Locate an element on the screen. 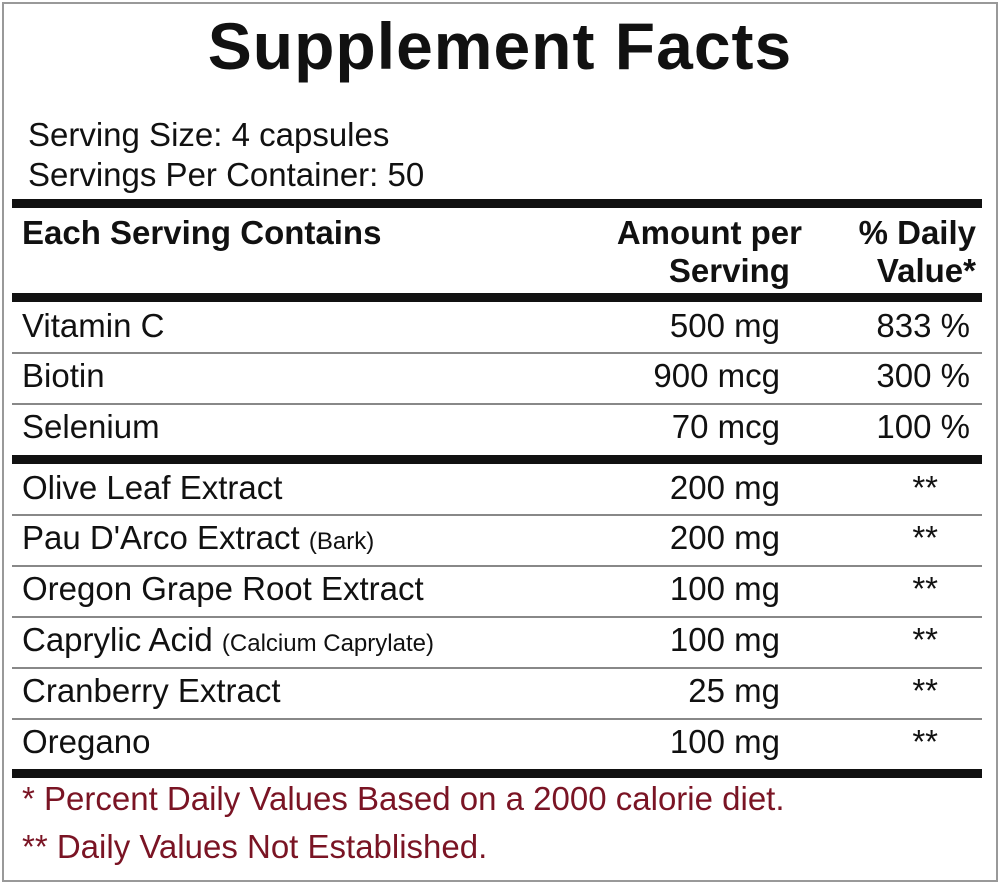 The image size is (1000, 884). row-name: Biotin is located at coordinates (63, 375).